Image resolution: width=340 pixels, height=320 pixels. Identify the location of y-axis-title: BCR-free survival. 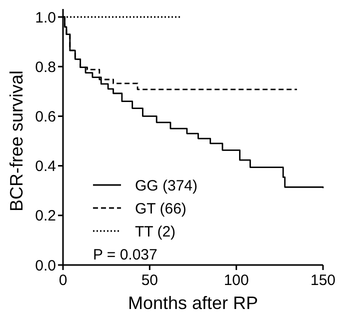
(16, 141).